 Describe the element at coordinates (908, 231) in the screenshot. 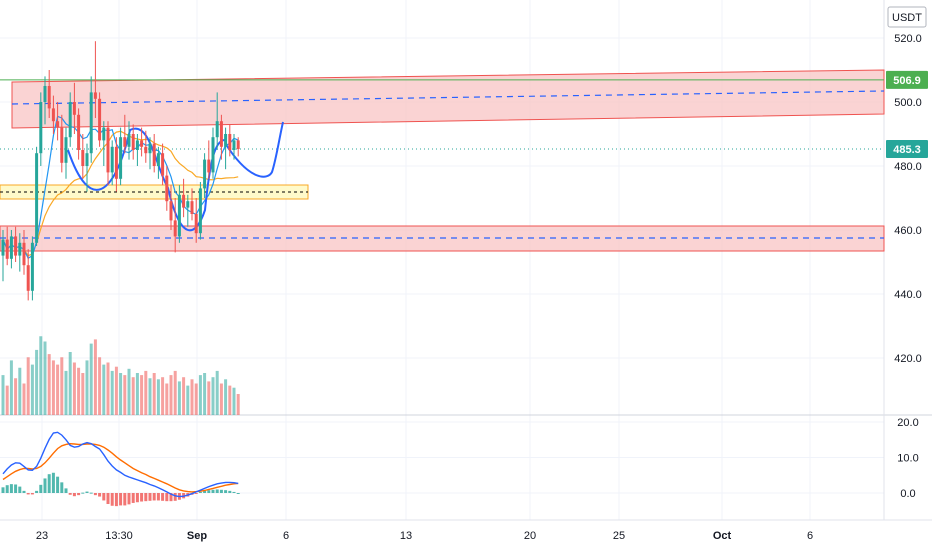

I see `price-tick-label: 460.0` at that location.